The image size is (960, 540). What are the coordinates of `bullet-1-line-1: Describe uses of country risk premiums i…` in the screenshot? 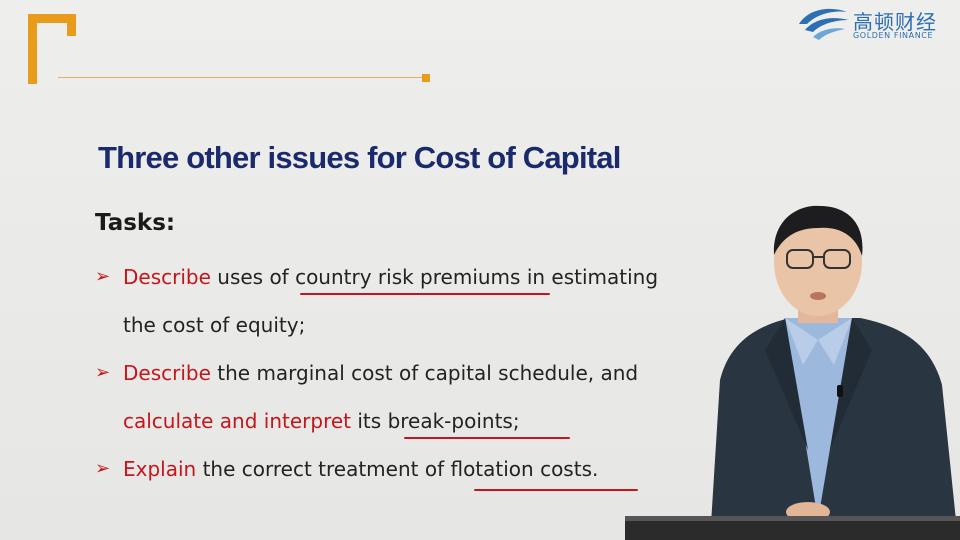 It's located at (391, 277).